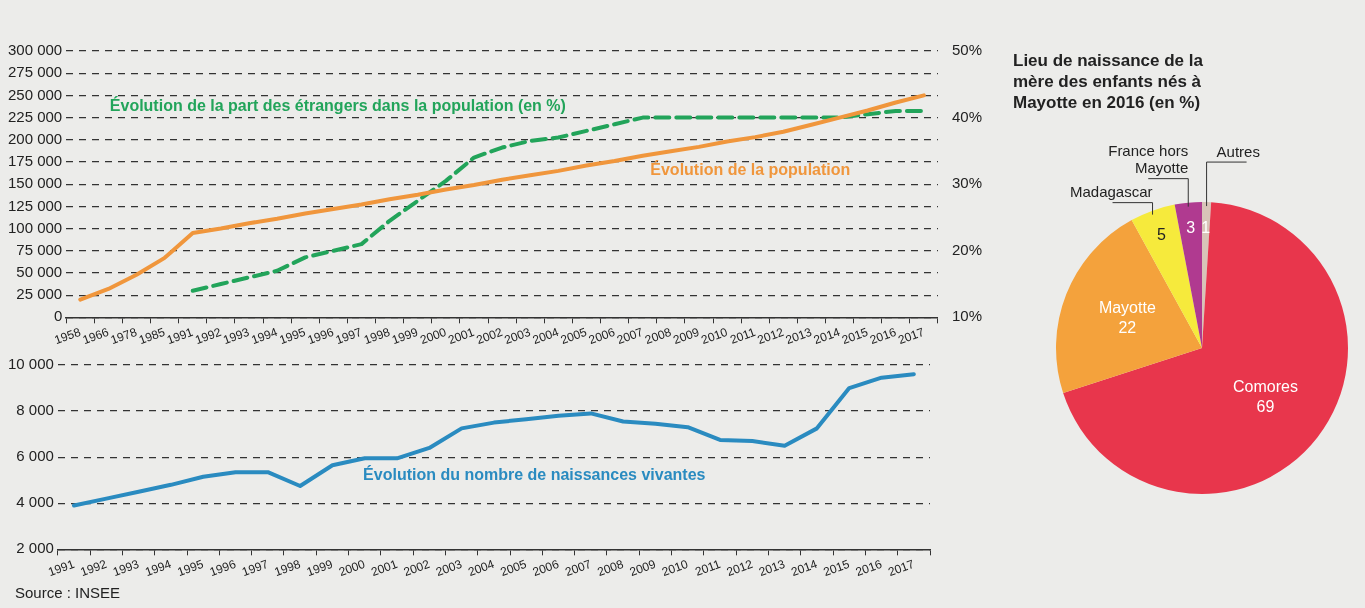 This screenshot has width=1365, height=608. I want to click on slice-label: Comores, so click(1265, 386).